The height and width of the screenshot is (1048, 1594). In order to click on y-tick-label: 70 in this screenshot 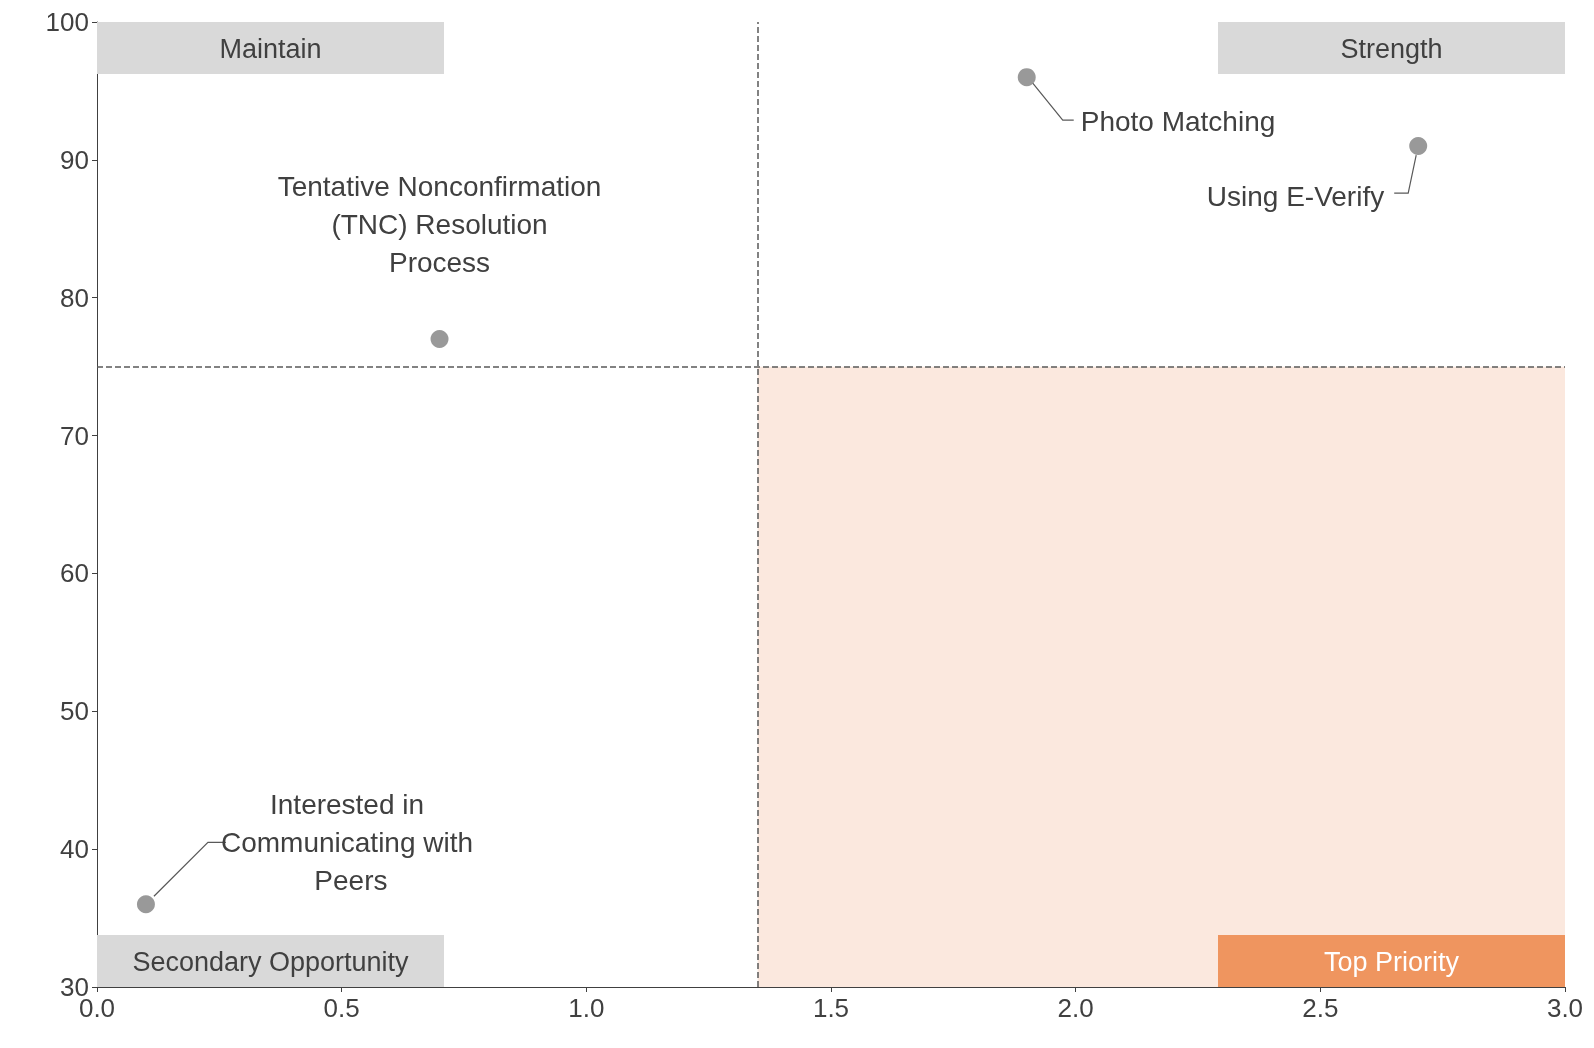, I will do `click(74, 435)`.